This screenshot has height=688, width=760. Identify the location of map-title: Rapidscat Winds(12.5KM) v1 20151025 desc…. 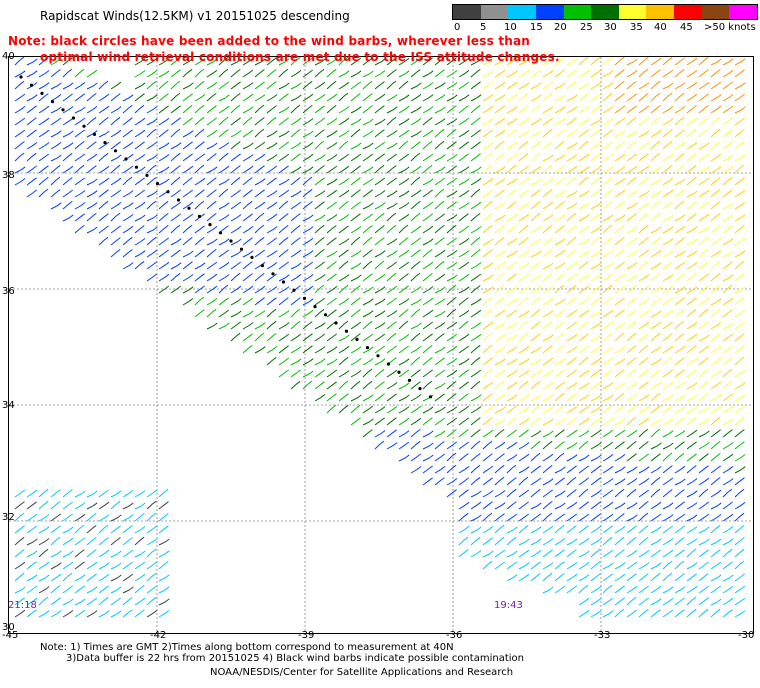
(195, 16).